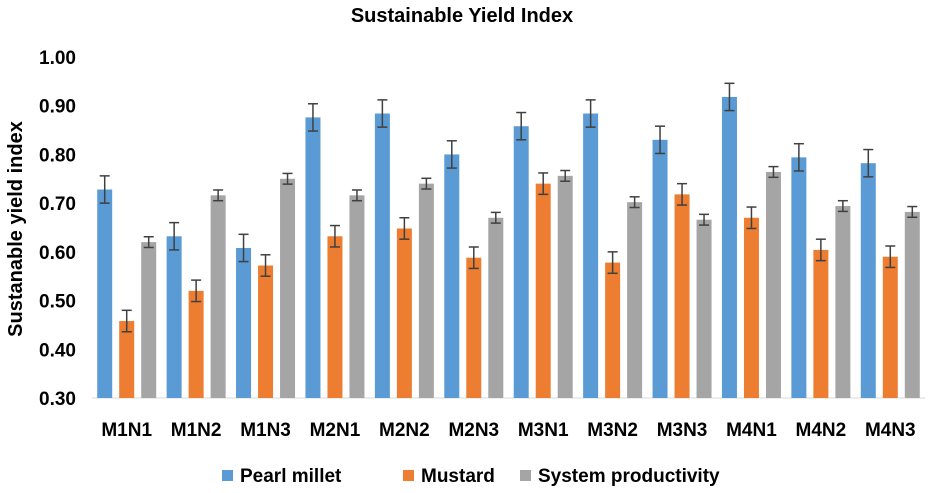  What do you see at coordinates (682, 296) in the screenshot?
I see `bar-mustard-m3n3` at bounding box center [682, 296].